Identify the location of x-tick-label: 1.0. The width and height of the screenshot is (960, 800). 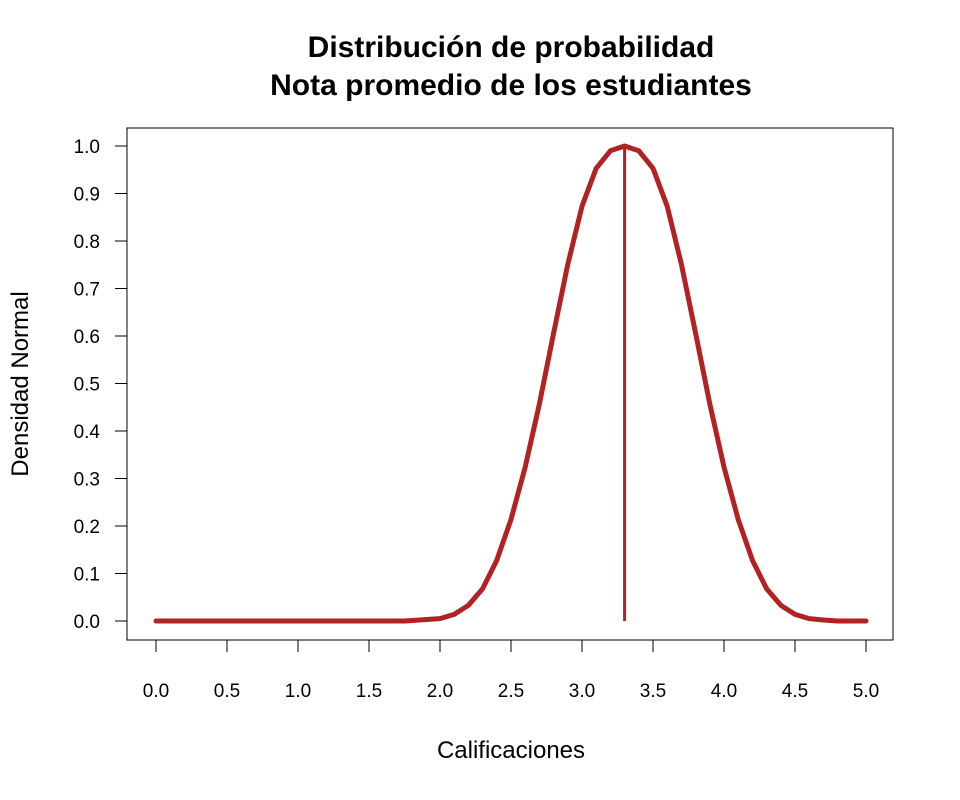
(298, 691).